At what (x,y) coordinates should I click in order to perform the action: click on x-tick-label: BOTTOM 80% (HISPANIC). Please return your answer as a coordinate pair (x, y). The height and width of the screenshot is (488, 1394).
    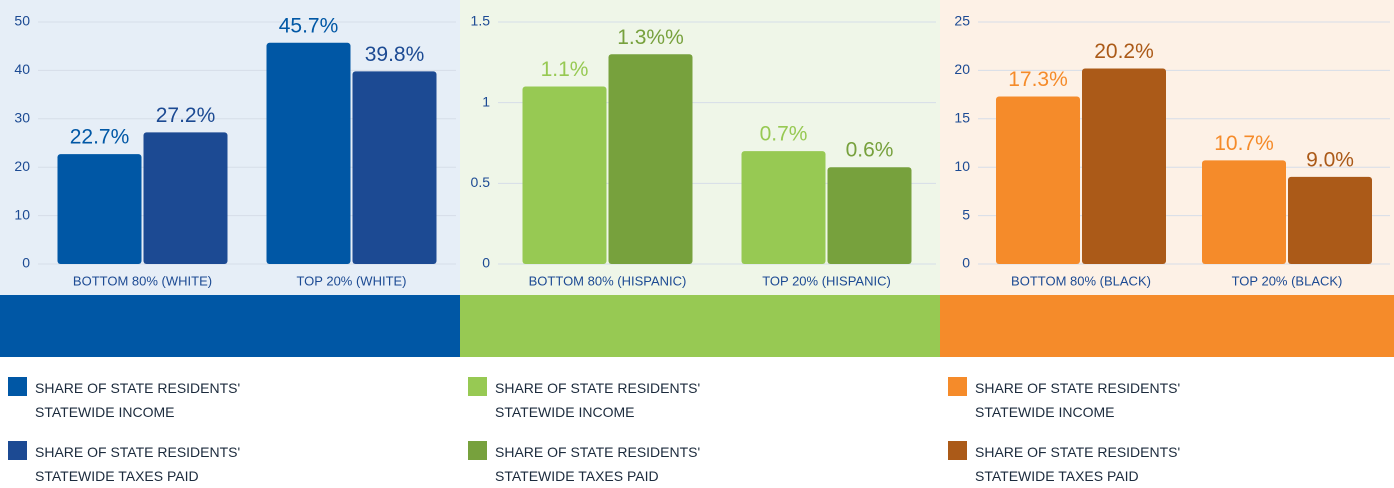
    Looking at the image, I should click on (608, 280).